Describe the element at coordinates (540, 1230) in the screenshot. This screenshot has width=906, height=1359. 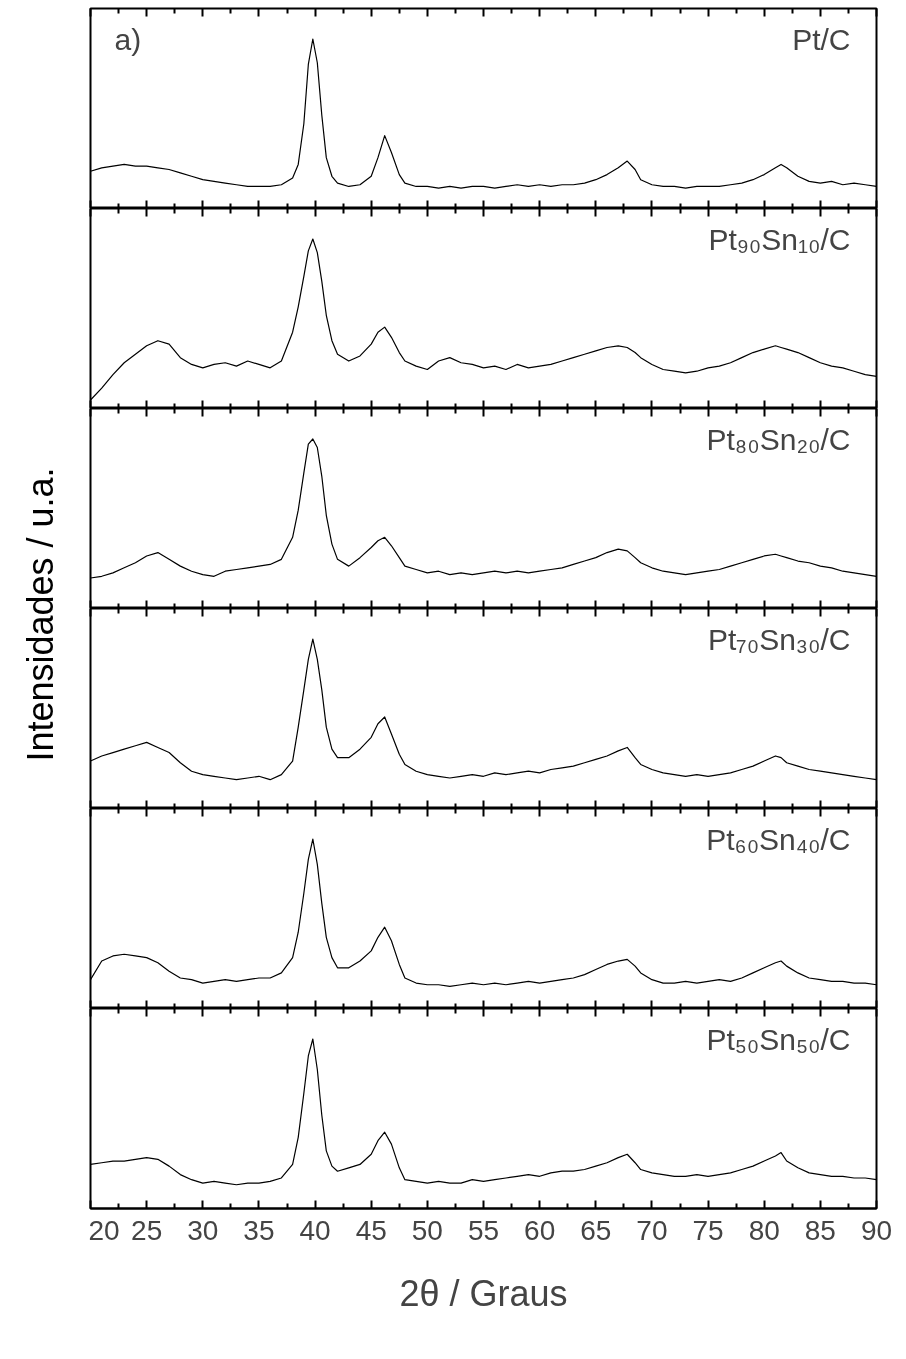
I see `x-tick-label: 60` at that location.